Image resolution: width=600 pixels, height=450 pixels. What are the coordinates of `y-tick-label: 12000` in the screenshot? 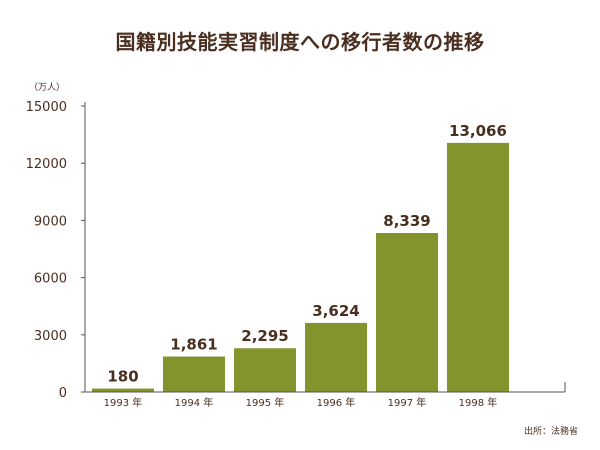 It's located at (46, 164).